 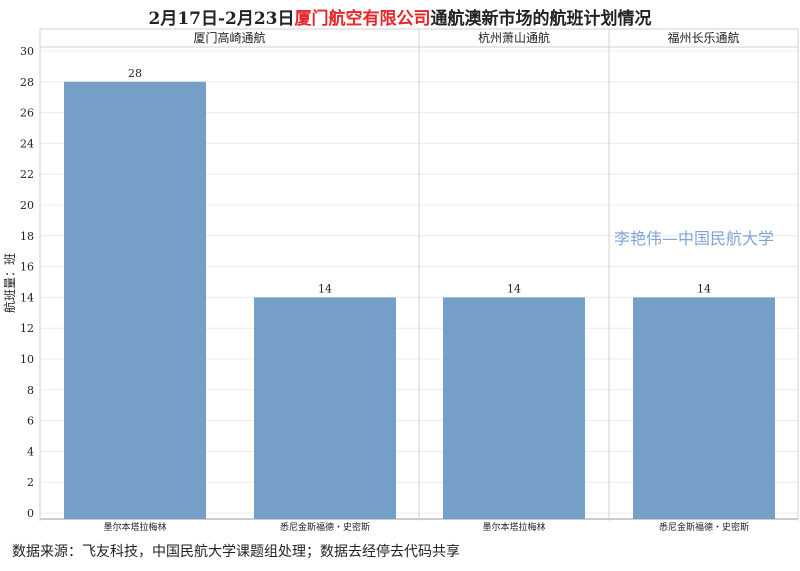 What do you see at coordinates (30, 482) in the screenshot?
I see `y-tick-label: 2` at bounding box center [30, 482].